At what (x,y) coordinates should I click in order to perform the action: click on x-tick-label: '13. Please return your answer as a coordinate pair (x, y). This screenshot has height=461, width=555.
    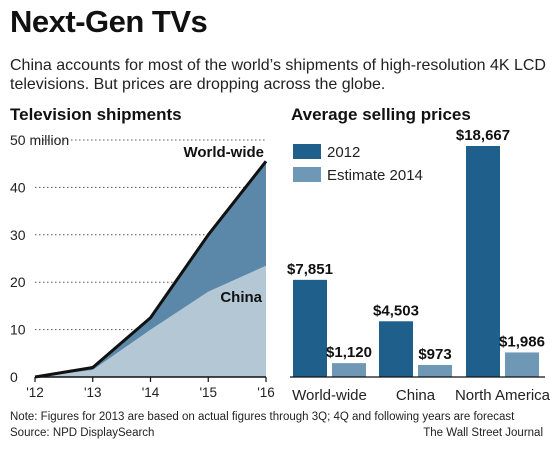
    Looking at the image, I should click on (93, 392).